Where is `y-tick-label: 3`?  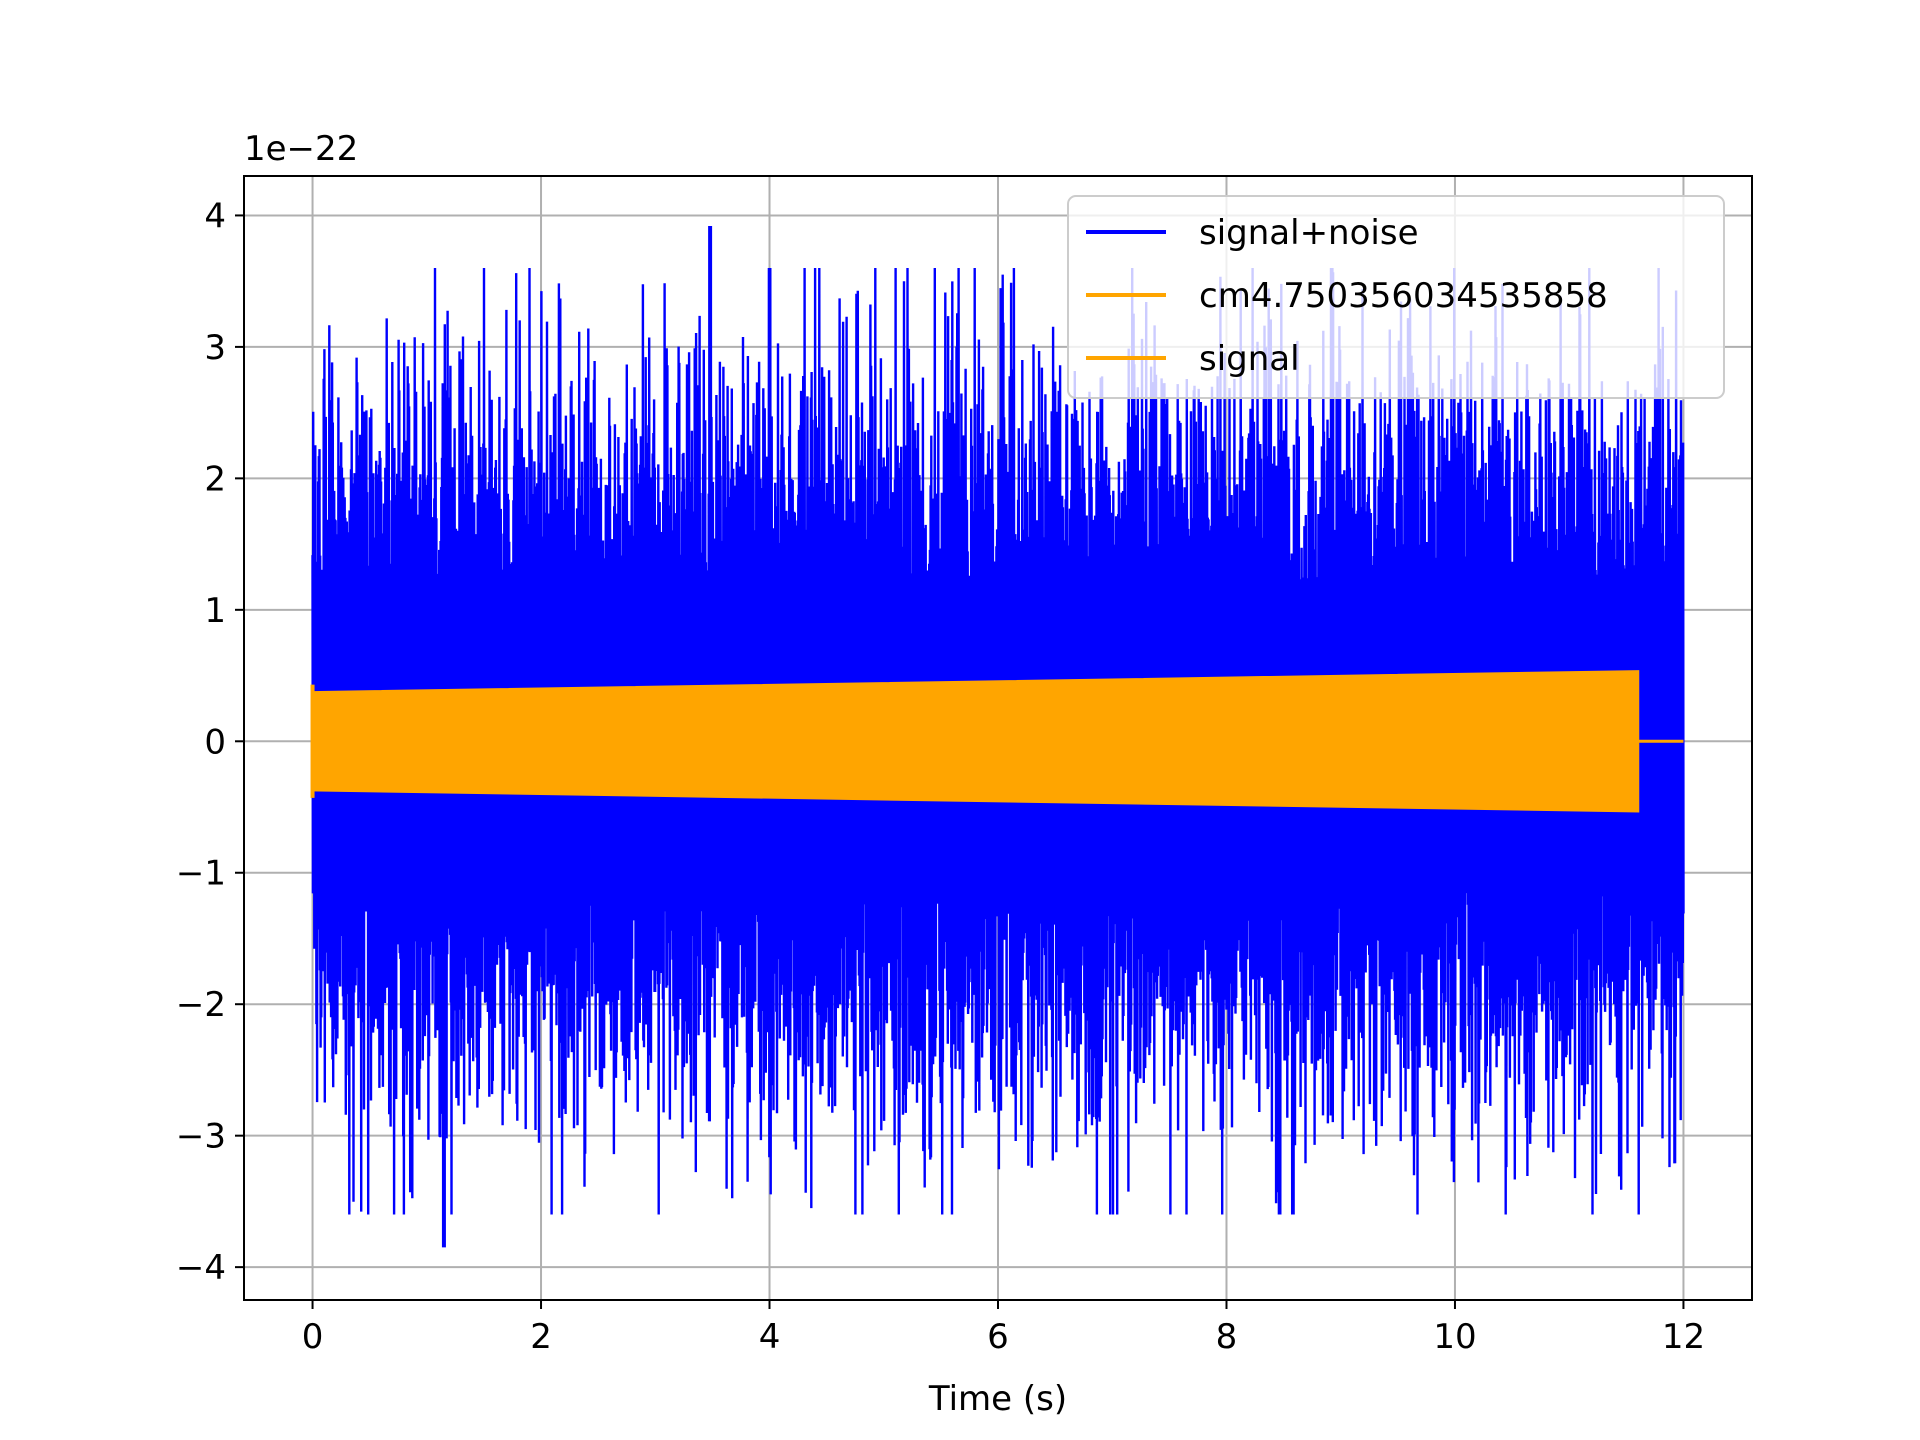
y-tick-label: 3 is located at coordinates (215, 348).